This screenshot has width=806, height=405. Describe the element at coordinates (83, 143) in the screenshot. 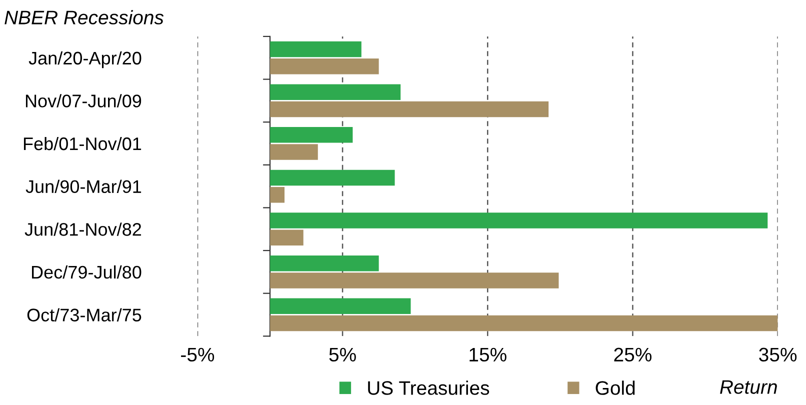

I see `y-tick-label: Feb/01-Nov/01` at that location.